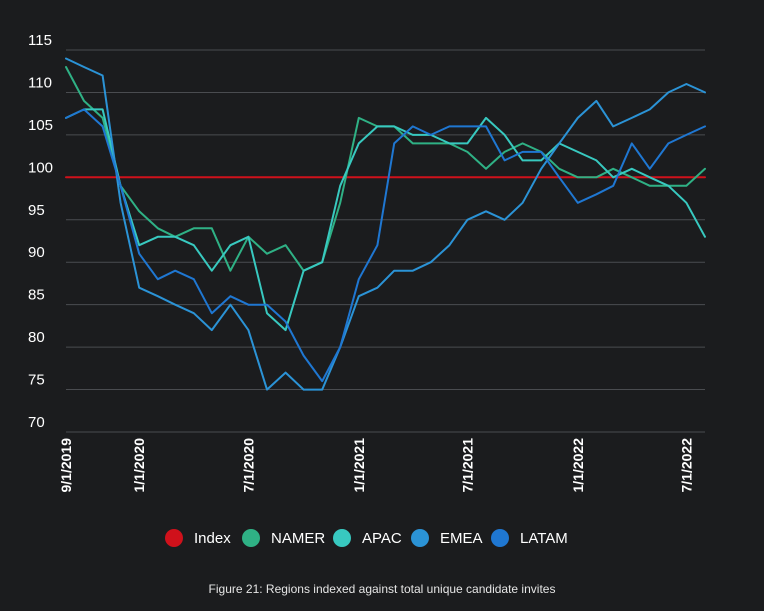 The width and height of the screenshot is (764, 611). I want to click on x-tick-label: 7/1/2021, so click(467, 465).